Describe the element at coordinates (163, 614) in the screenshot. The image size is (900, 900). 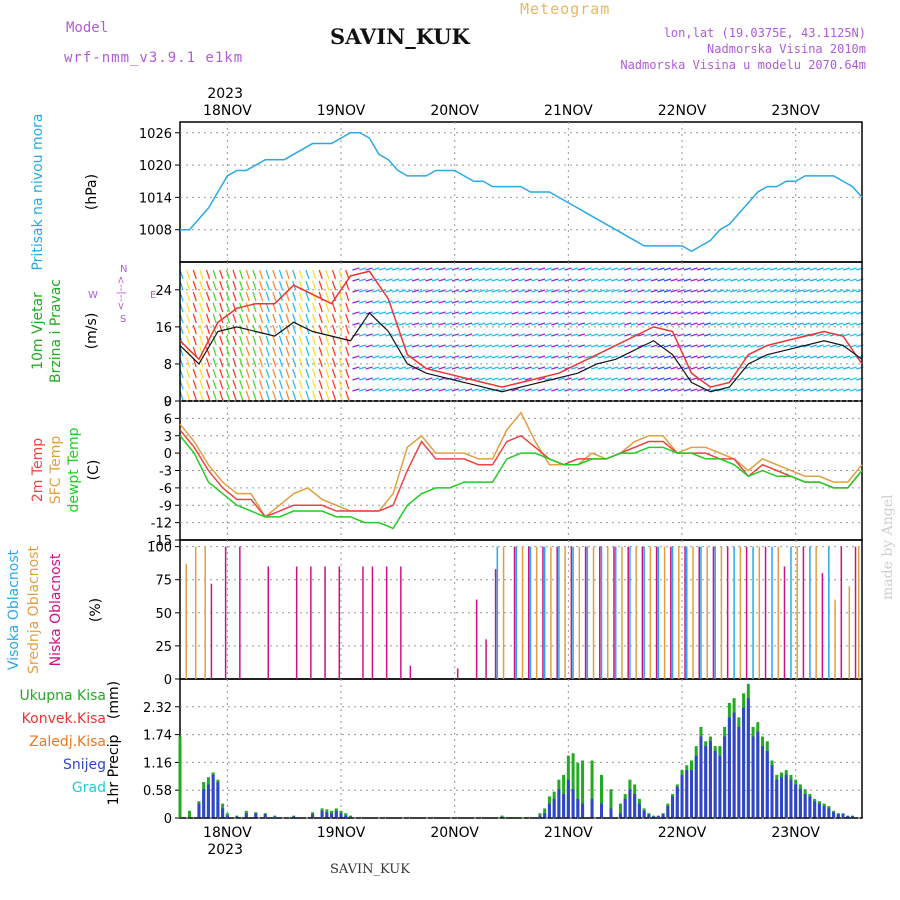
I see `y-tick-label: 50` at that location.